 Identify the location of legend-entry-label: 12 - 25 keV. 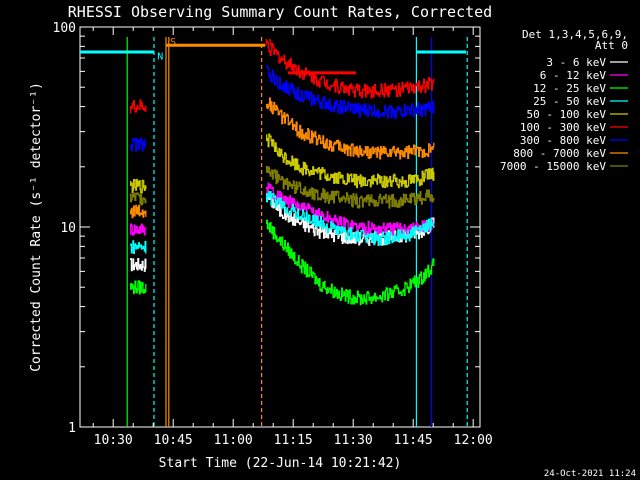
(569, 88).